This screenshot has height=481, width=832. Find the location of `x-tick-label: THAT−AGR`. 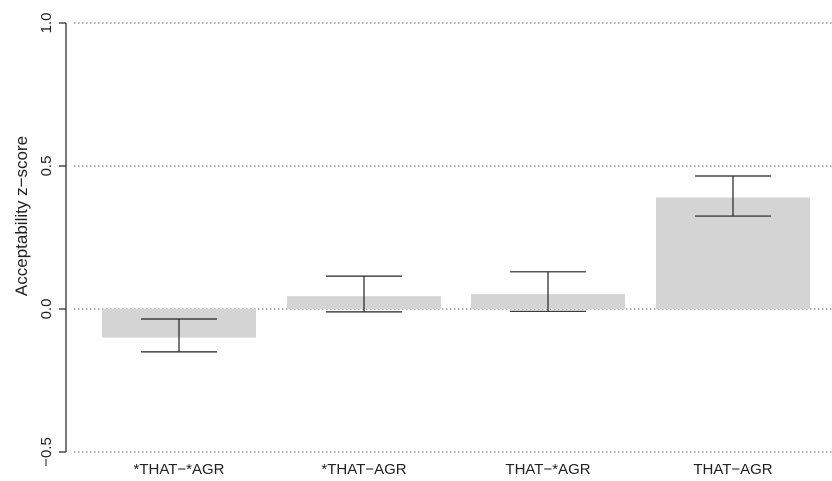

x-tick-label: THAT−AGR is located at coordinates (732, 469).